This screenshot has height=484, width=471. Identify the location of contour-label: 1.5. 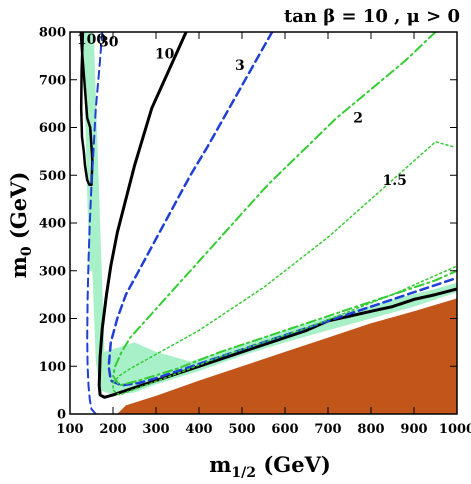
(394, 181).